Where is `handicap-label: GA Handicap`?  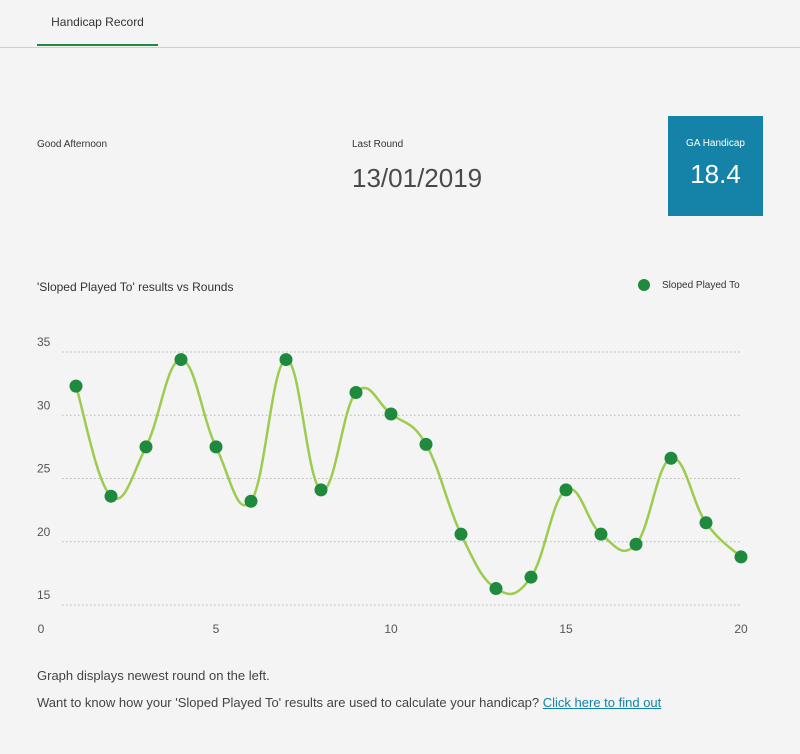
handicap-label: GA Handicap is located at coordinates (715, 143).